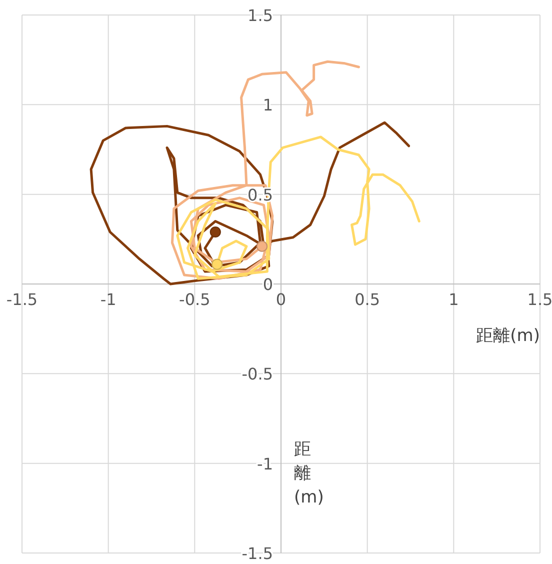  I want to click on x-tick-label: 1, so click(453, 299).